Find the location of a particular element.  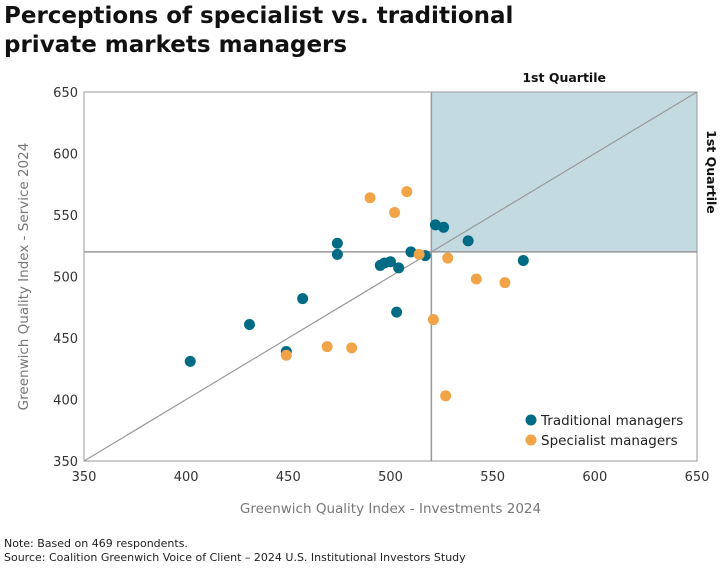

y-tick-label: 500 is located at coordinates (65, 278).